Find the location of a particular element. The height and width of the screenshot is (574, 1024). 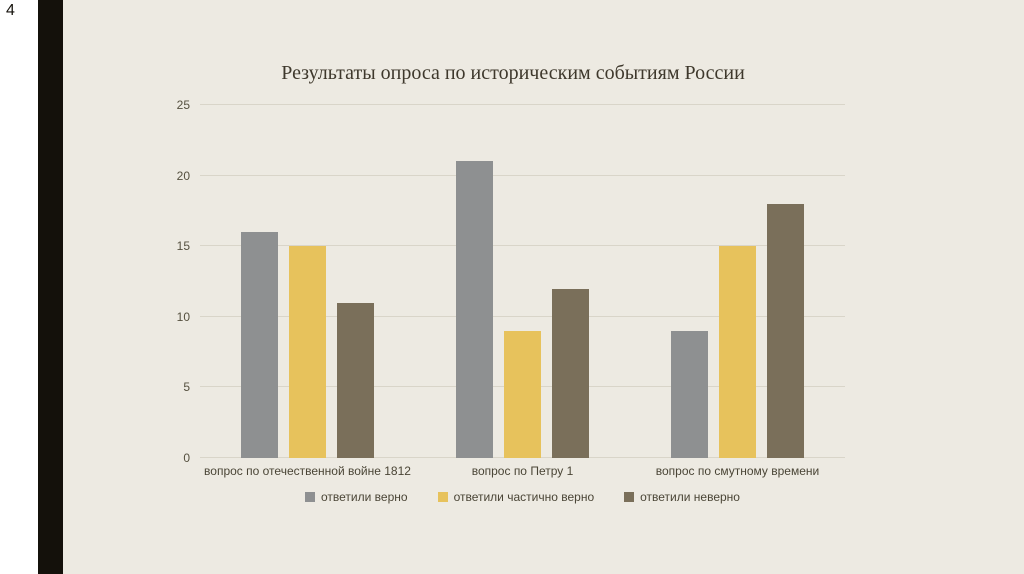

legend-item: ответили частично верно is located at coordinates (516, 497).